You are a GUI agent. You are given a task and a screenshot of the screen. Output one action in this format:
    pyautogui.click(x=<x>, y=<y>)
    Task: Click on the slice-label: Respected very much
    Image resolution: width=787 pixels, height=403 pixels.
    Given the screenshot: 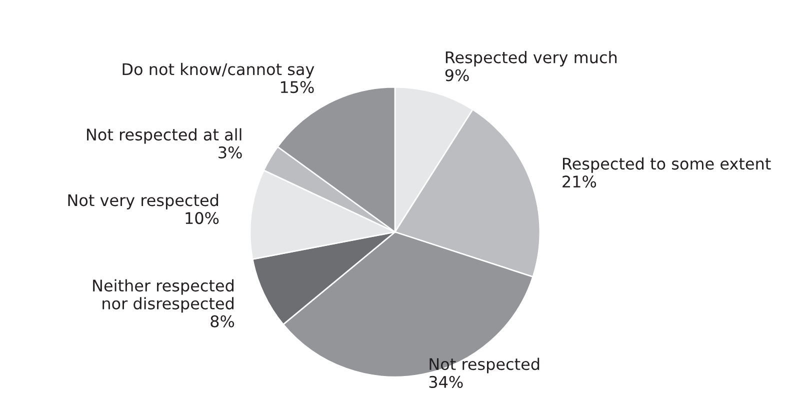 What is the action you would take?
    pyautogui.click(x=531, y=58)
    